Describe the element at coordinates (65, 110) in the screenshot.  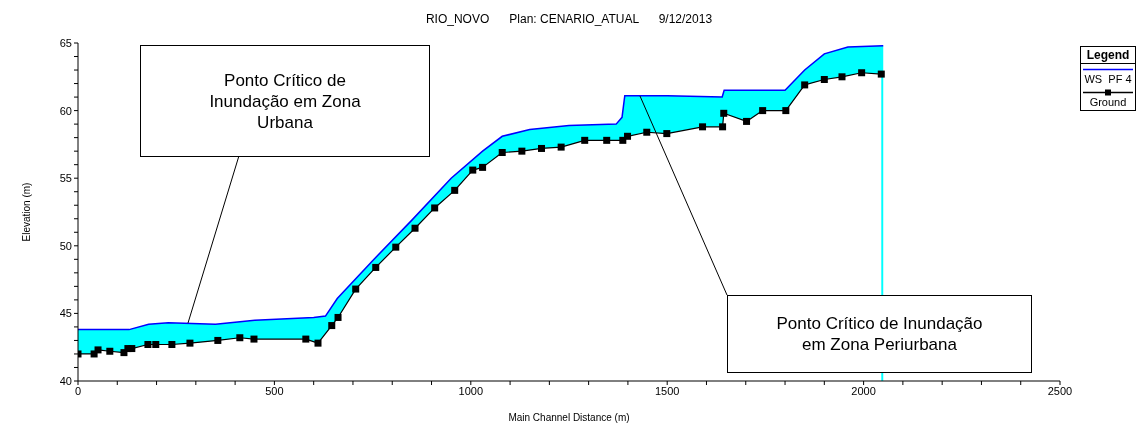
I see `y-tick-label: 60` at that location.